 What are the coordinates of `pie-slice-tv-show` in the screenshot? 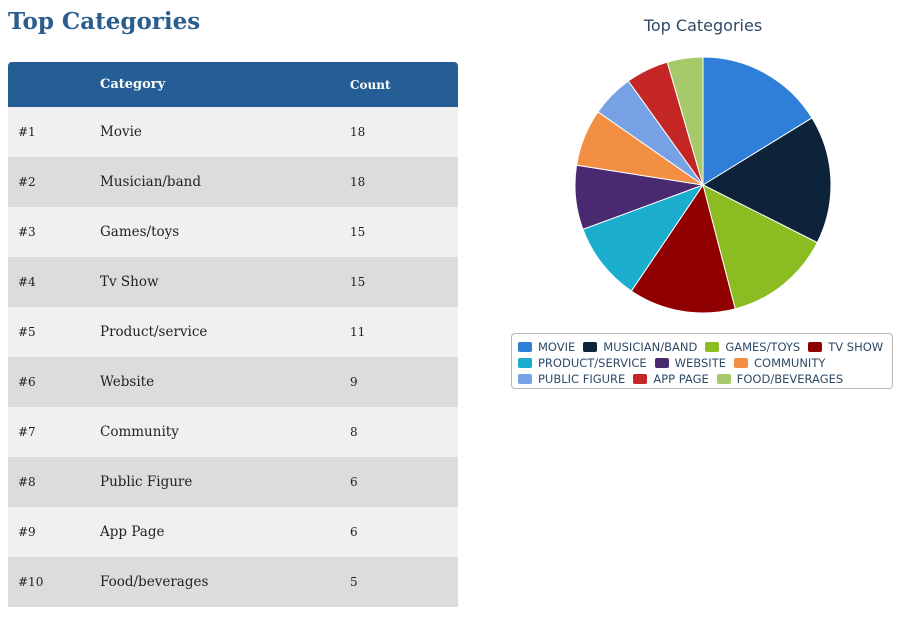 It's located at (683, 248).